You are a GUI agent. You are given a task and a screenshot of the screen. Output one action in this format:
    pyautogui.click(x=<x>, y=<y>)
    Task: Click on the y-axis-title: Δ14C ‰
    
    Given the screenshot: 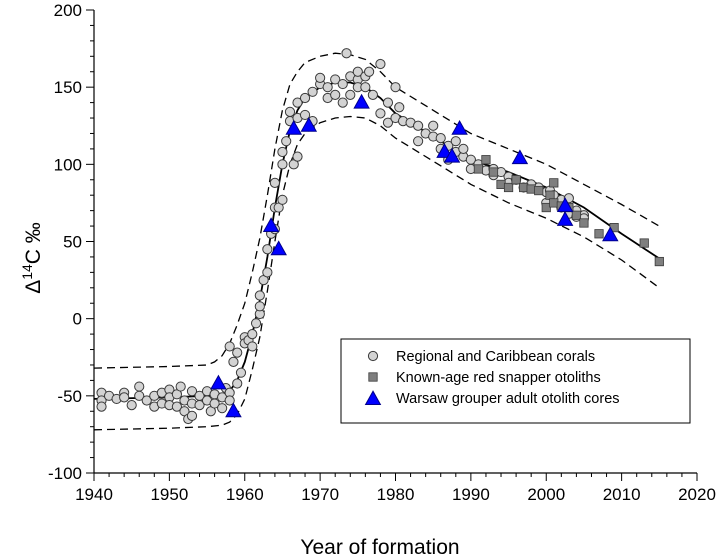 What is the action you would take?
    pyautogui.click(x=32, y=258)
    